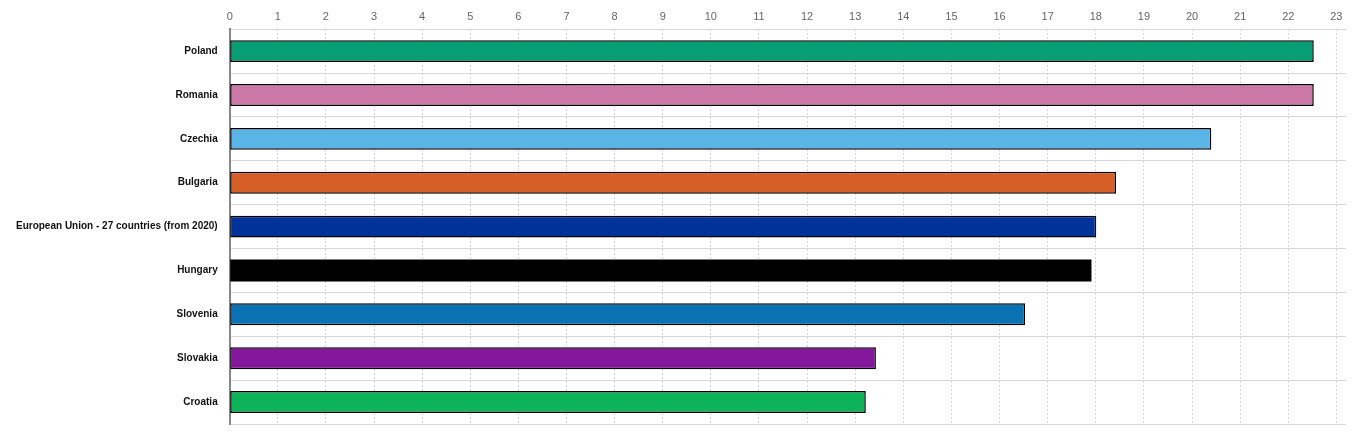 The height and width of the screenshot is (442, 1360). Describe the element at coordinates (518, 15) in the screenshot. I see `x-tick-label: 6` at that location.